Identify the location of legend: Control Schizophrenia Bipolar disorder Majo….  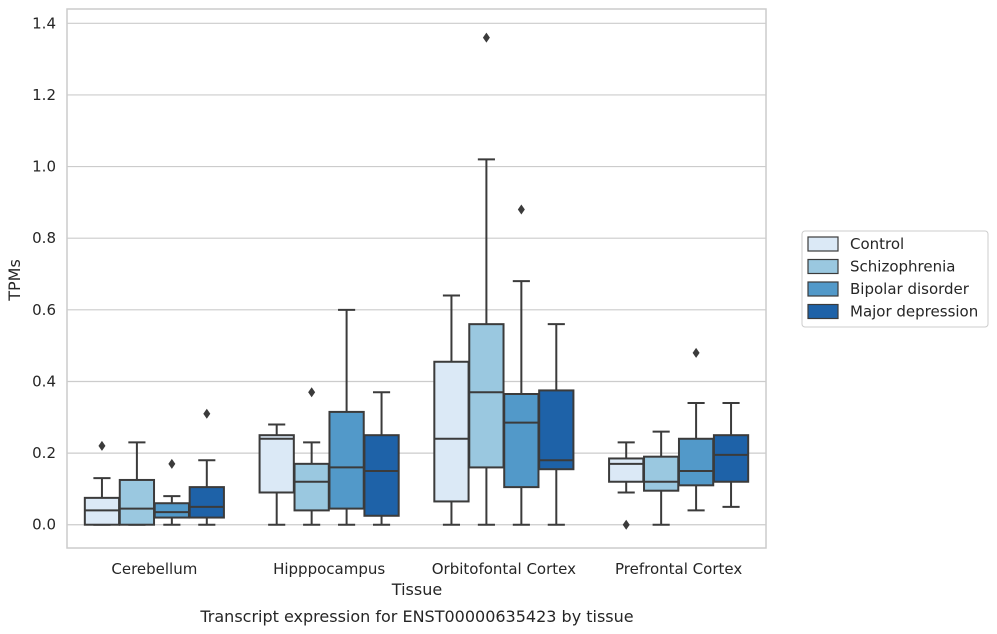
(895, 279).